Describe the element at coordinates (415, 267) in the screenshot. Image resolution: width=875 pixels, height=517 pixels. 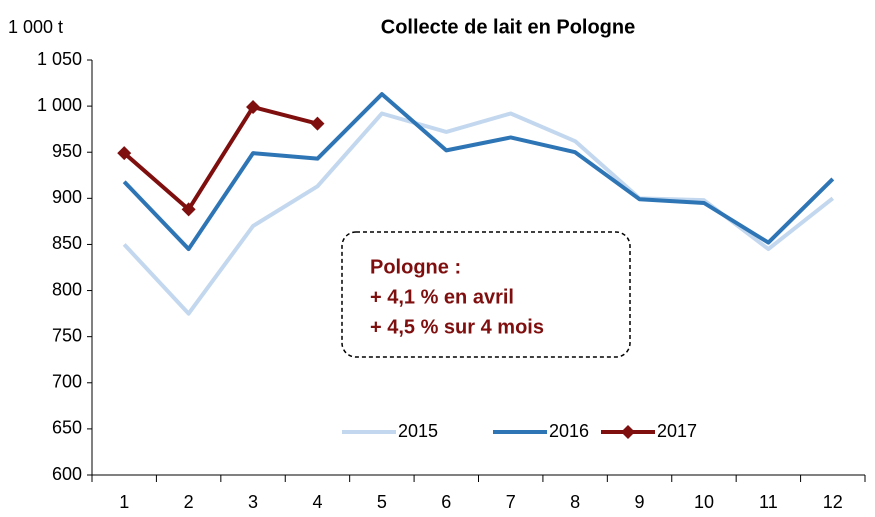
I see `annotation: Pologne :` at that location.